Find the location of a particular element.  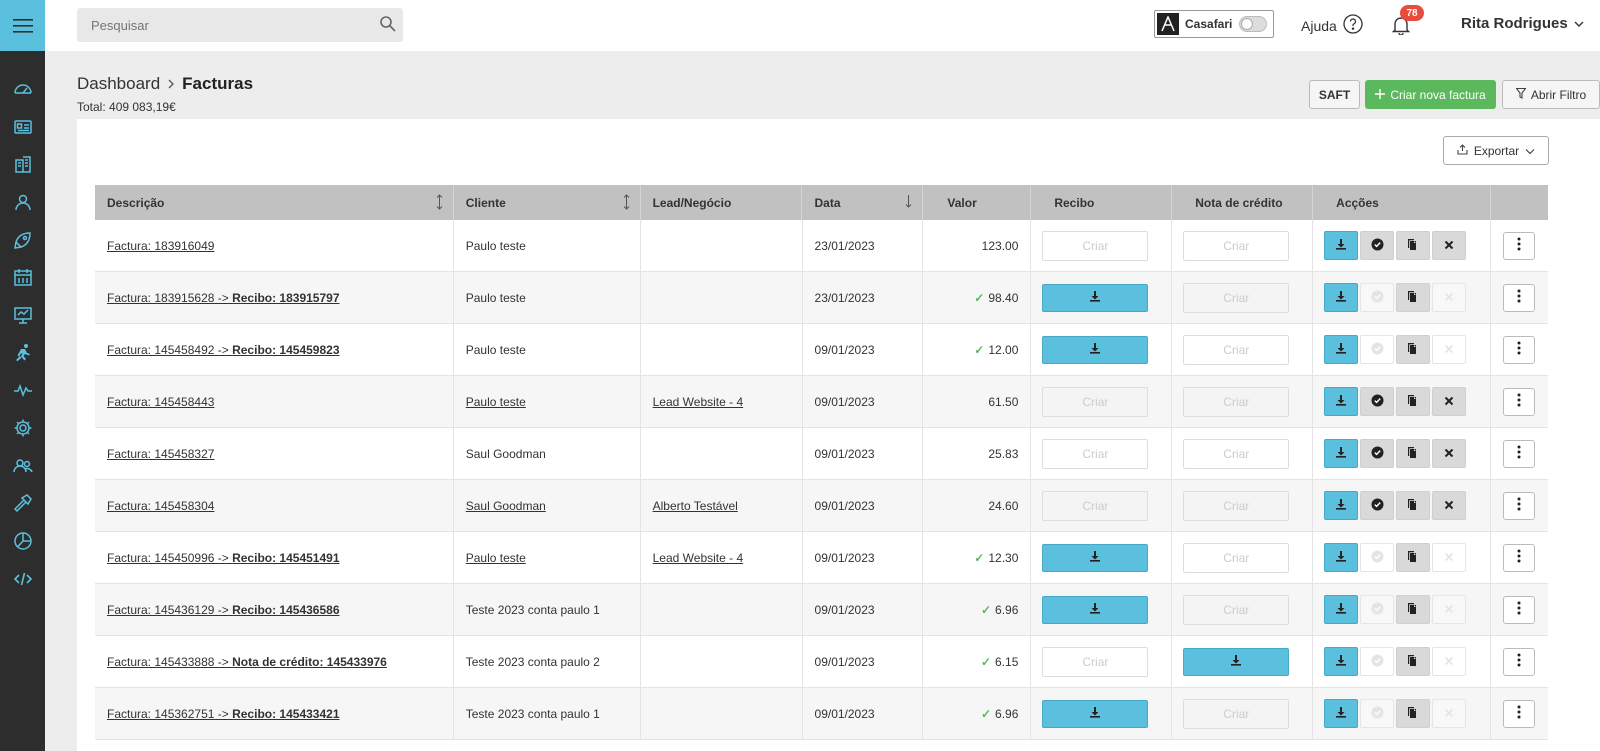

download-icon is located at coordinates (1341, 245).